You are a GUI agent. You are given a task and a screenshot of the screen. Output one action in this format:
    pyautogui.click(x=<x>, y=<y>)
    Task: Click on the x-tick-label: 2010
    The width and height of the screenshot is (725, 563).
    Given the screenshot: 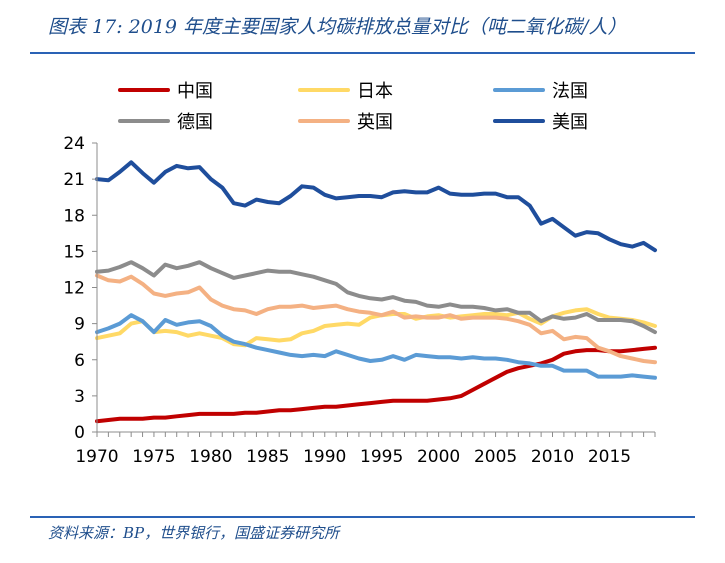 What is the action you would take?
    pyautogui.click(x=552, y=457)
    